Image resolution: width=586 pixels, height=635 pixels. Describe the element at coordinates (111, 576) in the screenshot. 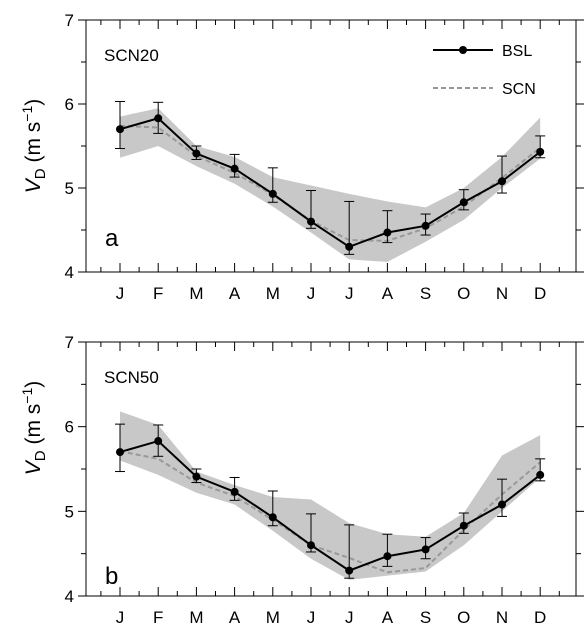

I see `panel-b-letter: b` at that location.